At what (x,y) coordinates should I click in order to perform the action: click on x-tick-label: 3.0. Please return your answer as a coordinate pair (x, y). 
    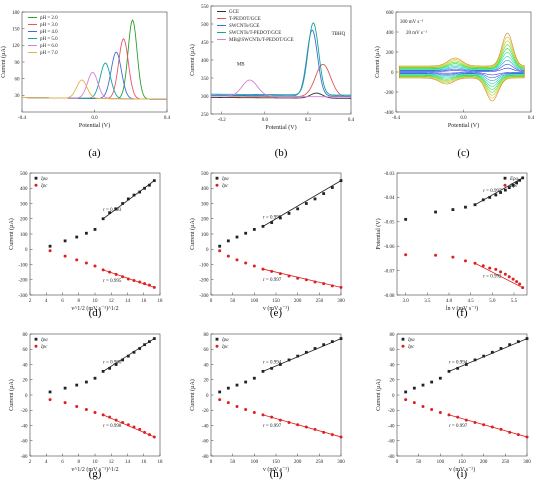
    Looking at the image, I should click on (406, 301).